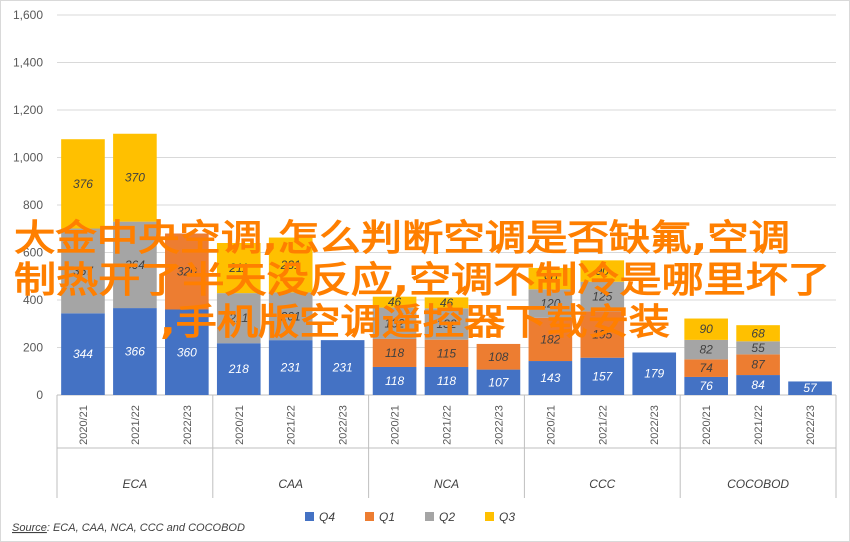 The width and height of the screenshot is (850, 542). What do you see at coordinates (327, 517) in the screenshot?
I see `legend-label: Q4` at bounding box center [327, 517].